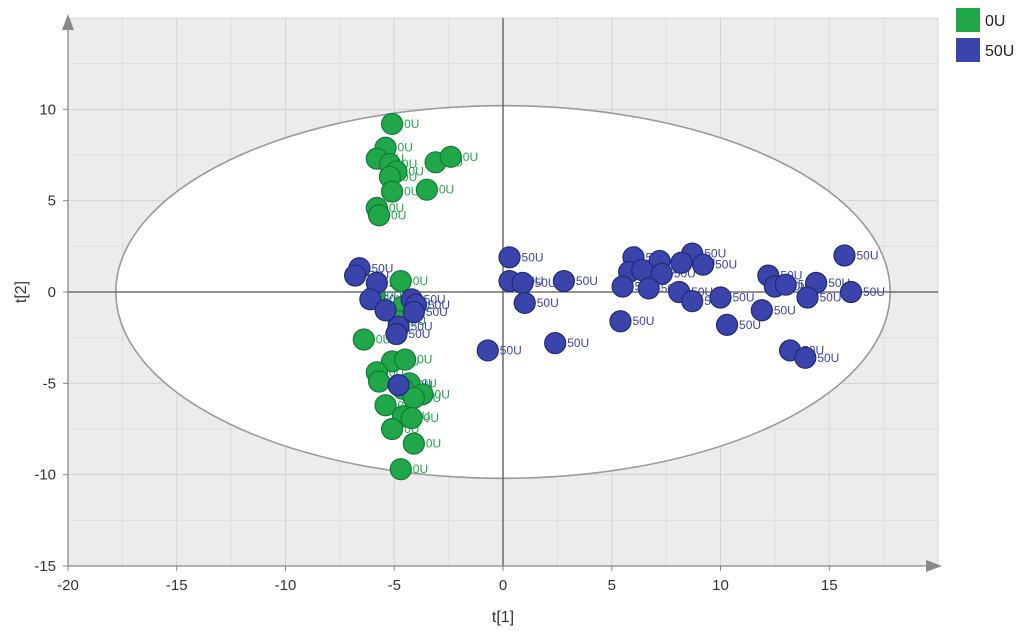  I want to click on y-axis-title: t[2], so click(21, 292).